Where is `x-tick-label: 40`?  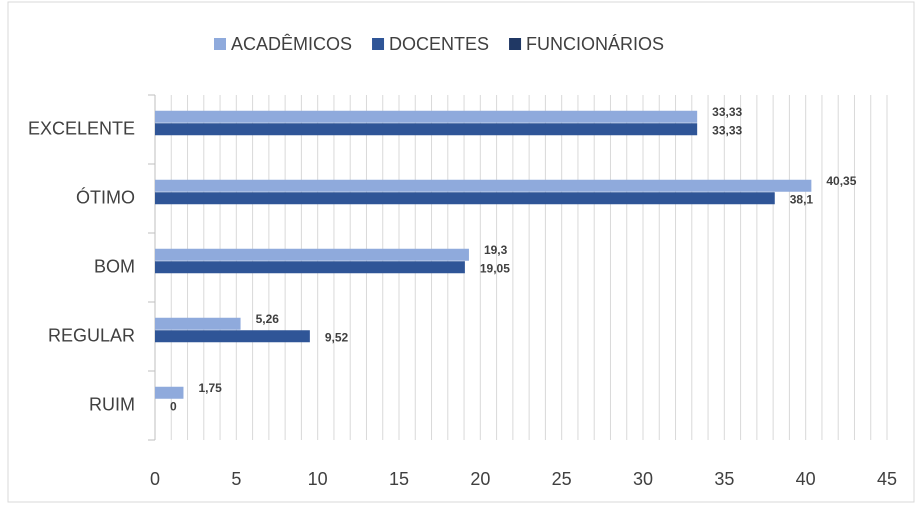 x-tick-label: 40 is located at coordinates (806, 479).